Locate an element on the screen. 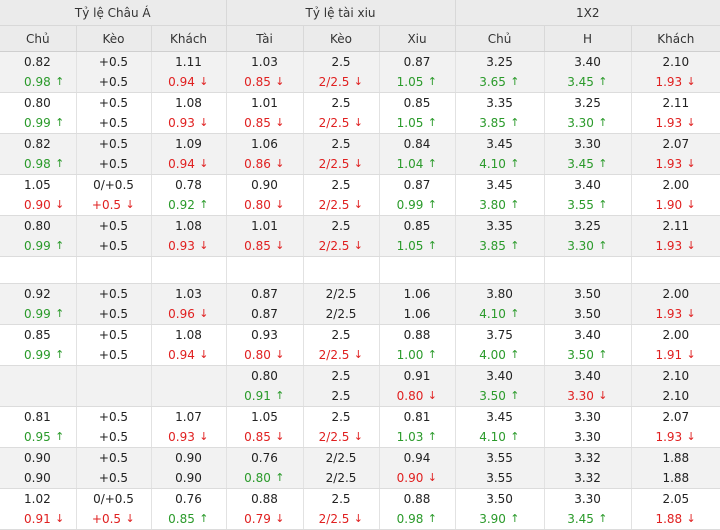  cell-home: 0.80 0.99 ↑ is located at coordinates (38, 113).